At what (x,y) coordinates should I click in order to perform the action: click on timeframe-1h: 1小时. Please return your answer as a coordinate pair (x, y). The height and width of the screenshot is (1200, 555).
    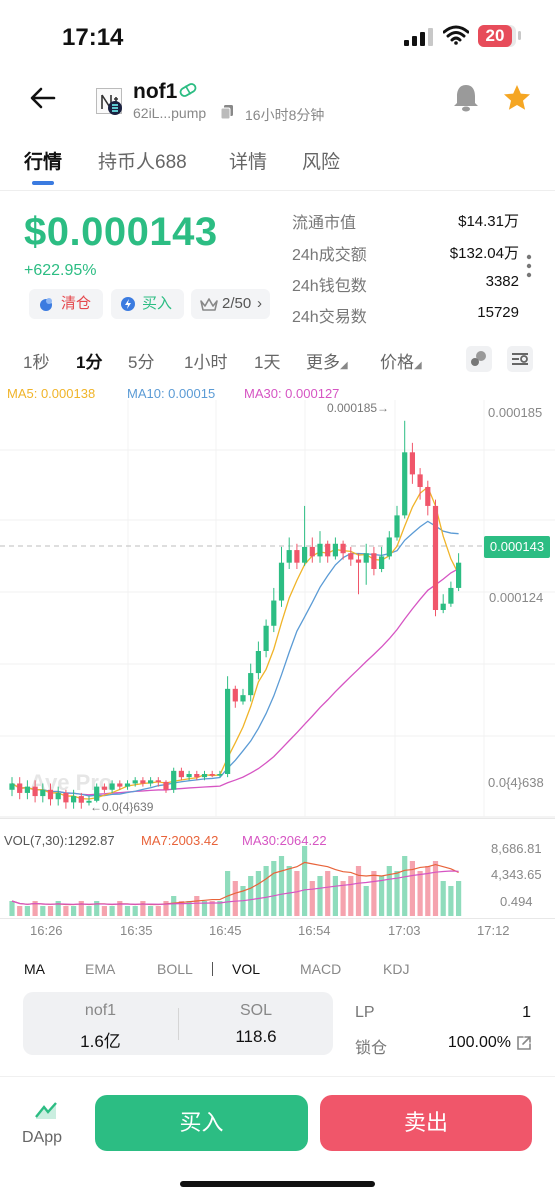
    Looking at the image, I should click on (206, 362).